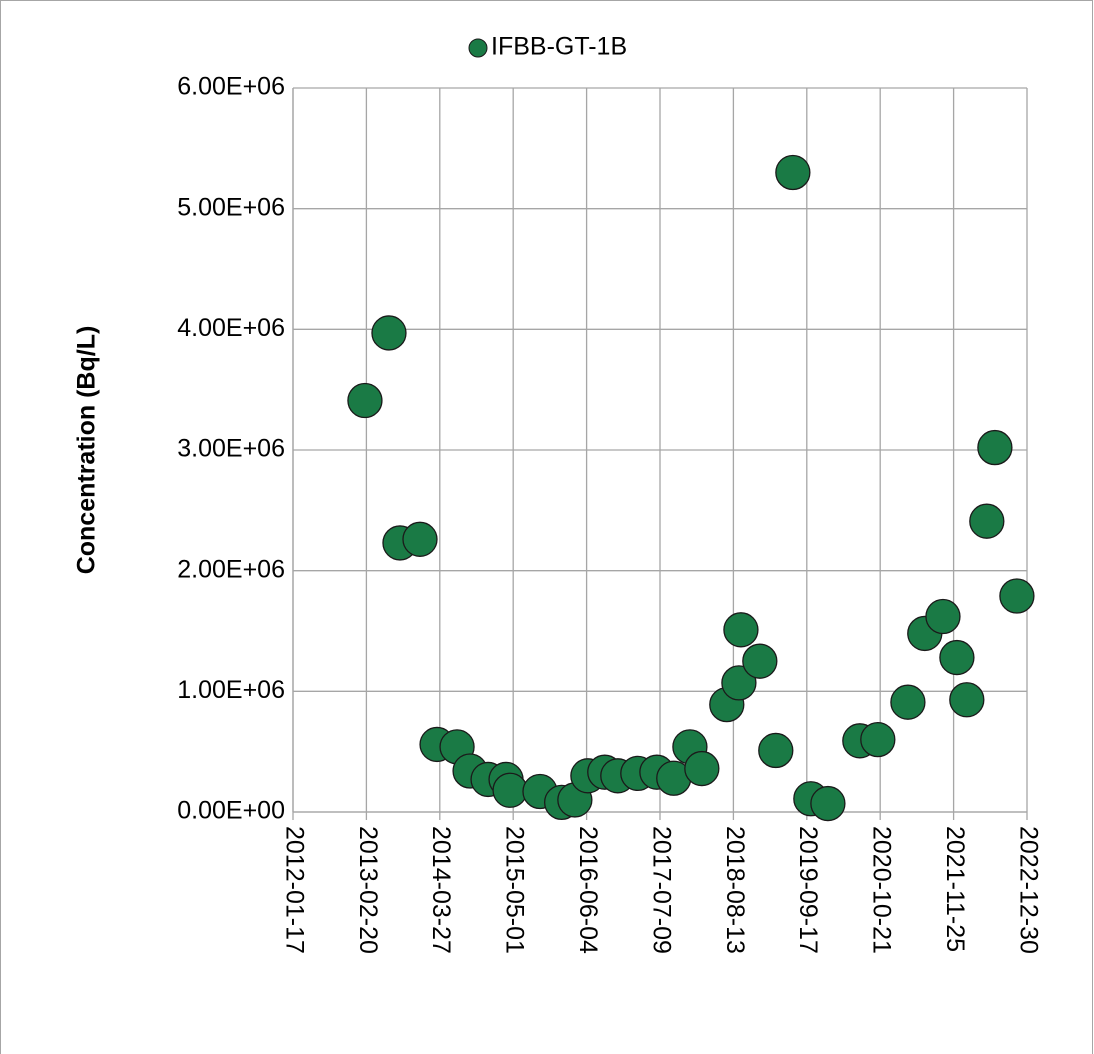 This screenshot has width=1094, height=1054. What do you see at coordinates (231, 569) in the screenshot?
I see `y-tick-label: 2.00E+06` at bounding box center [231, 569].